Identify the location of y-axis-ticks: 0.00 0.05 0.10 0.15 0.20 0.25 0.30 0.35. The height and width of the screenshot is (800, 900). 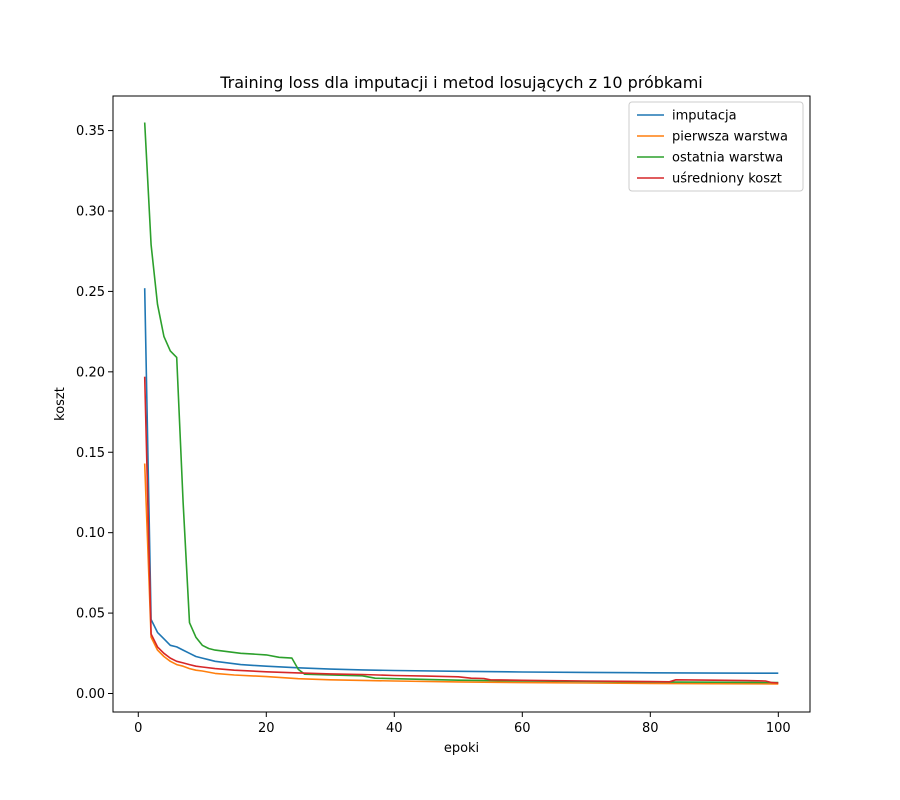
(94, 413).